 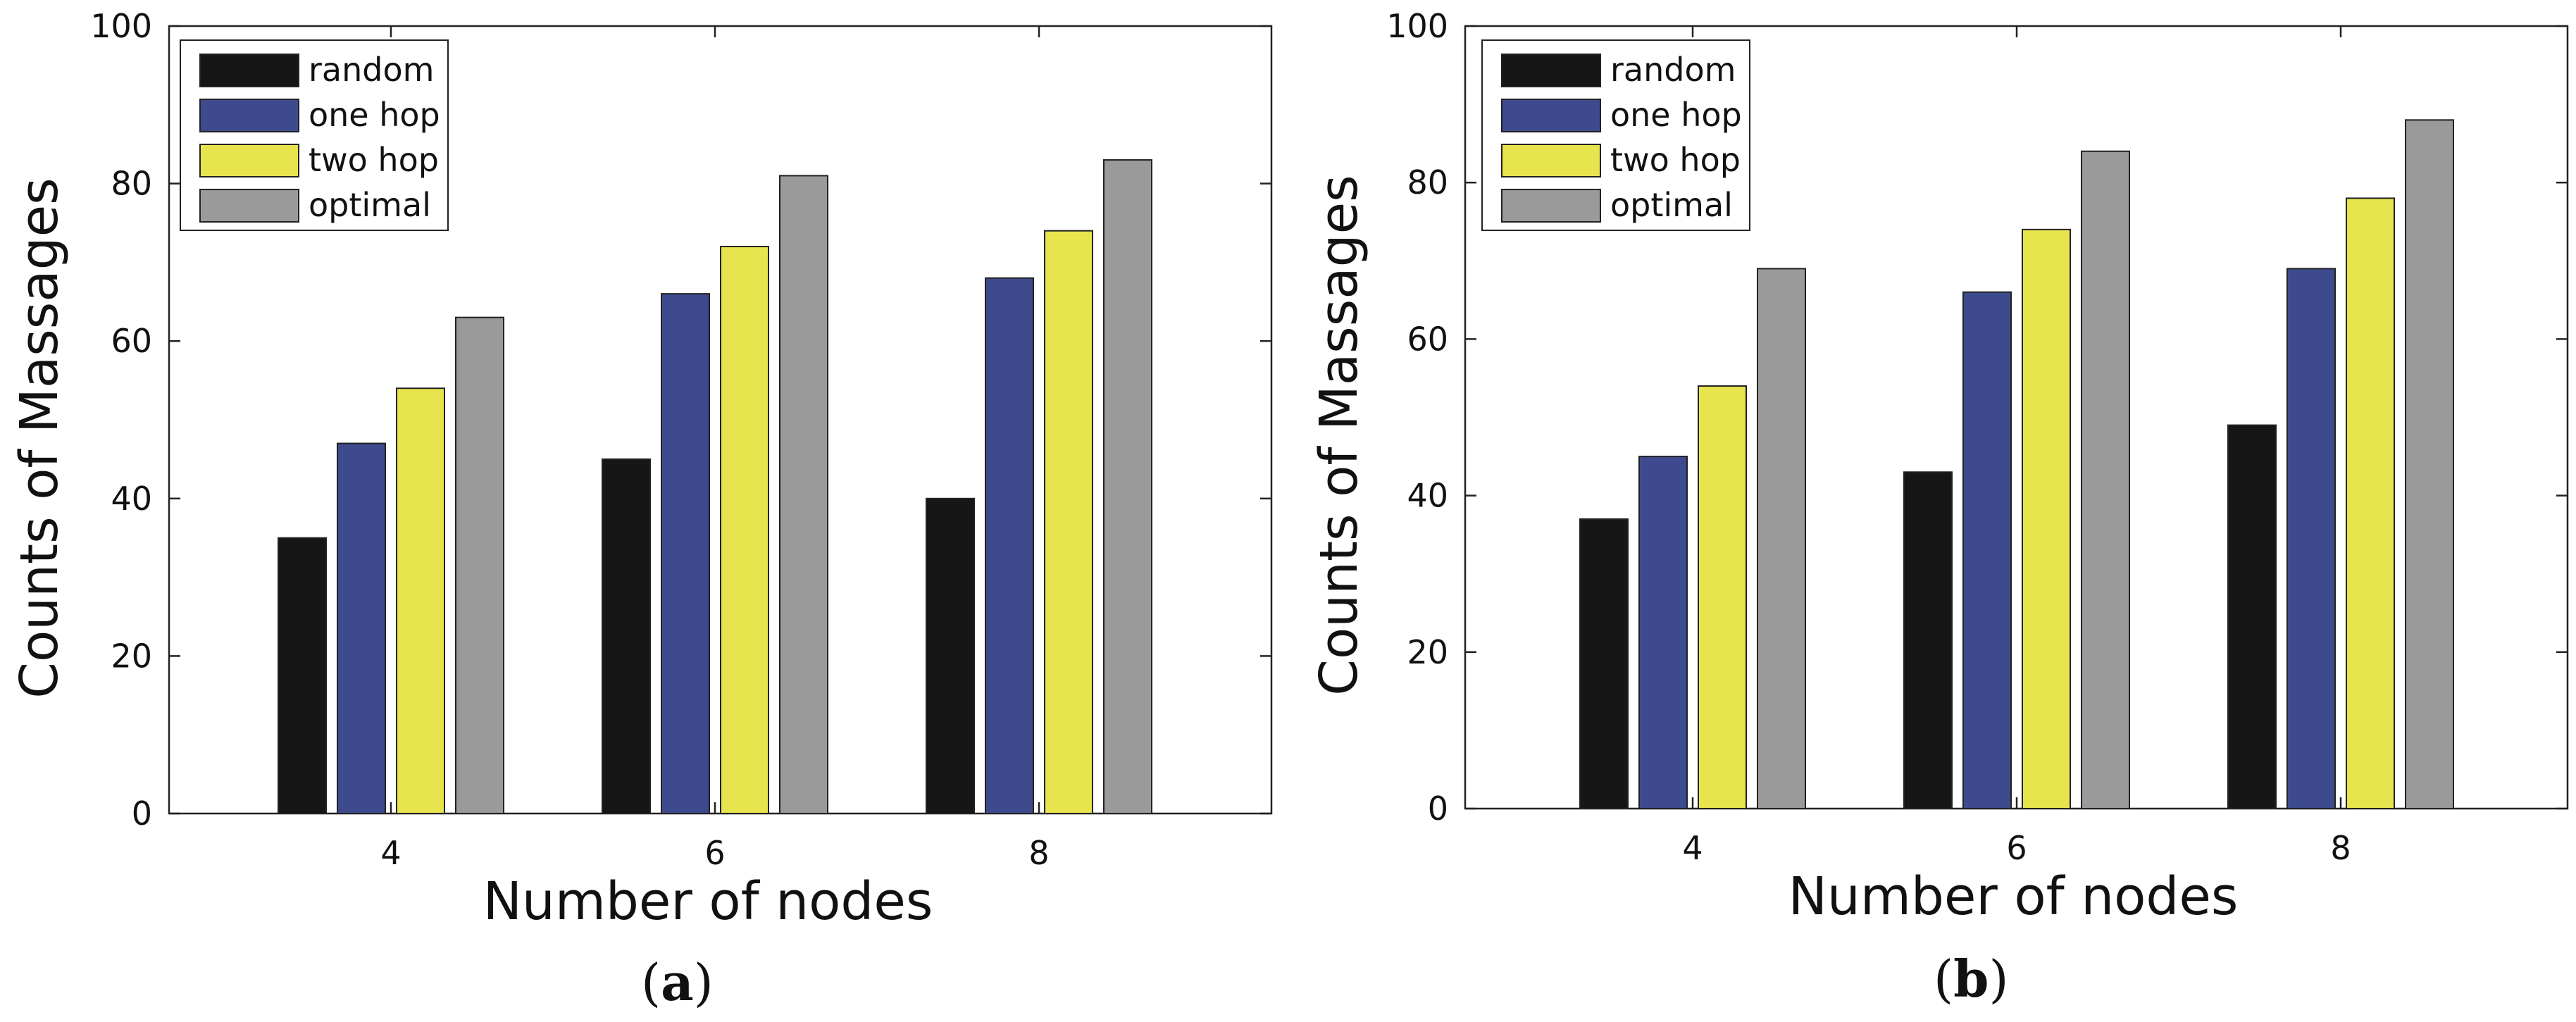 I want to click on panel-caption: (b), so click(x=1971, y=979).